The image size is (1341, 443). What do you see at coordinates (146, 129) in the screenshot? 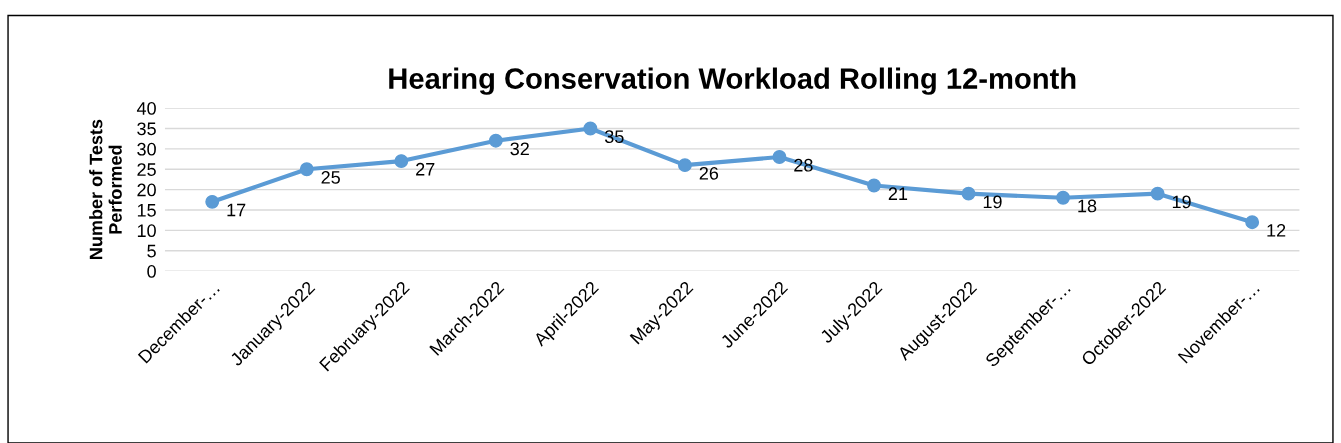
I see `y-tick-label: 35` at bounding box center [146, 129].